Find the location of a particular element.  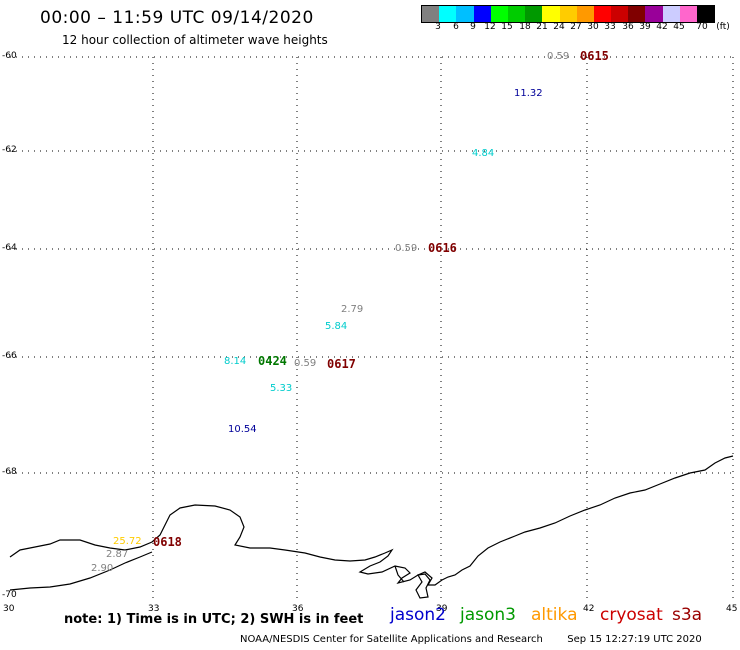

coast-inlet is located at coordinates (399, 574).